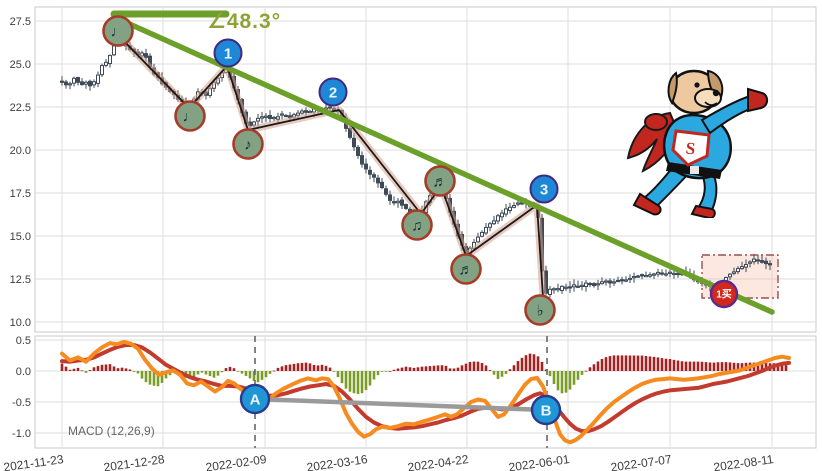  What do you see at coordinates (744, 461) in the screenshot?
I see `date-tick-label: 2022-08-11` at bounding box center [744, 461].